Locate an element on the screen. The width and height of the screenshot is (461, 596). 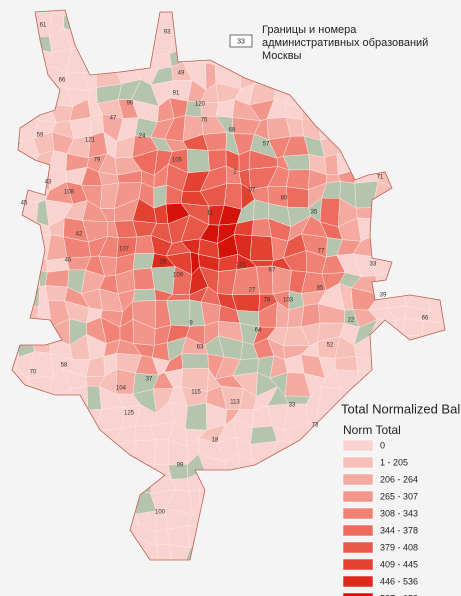
district-label: 79 is located at coordinates (97, 161).